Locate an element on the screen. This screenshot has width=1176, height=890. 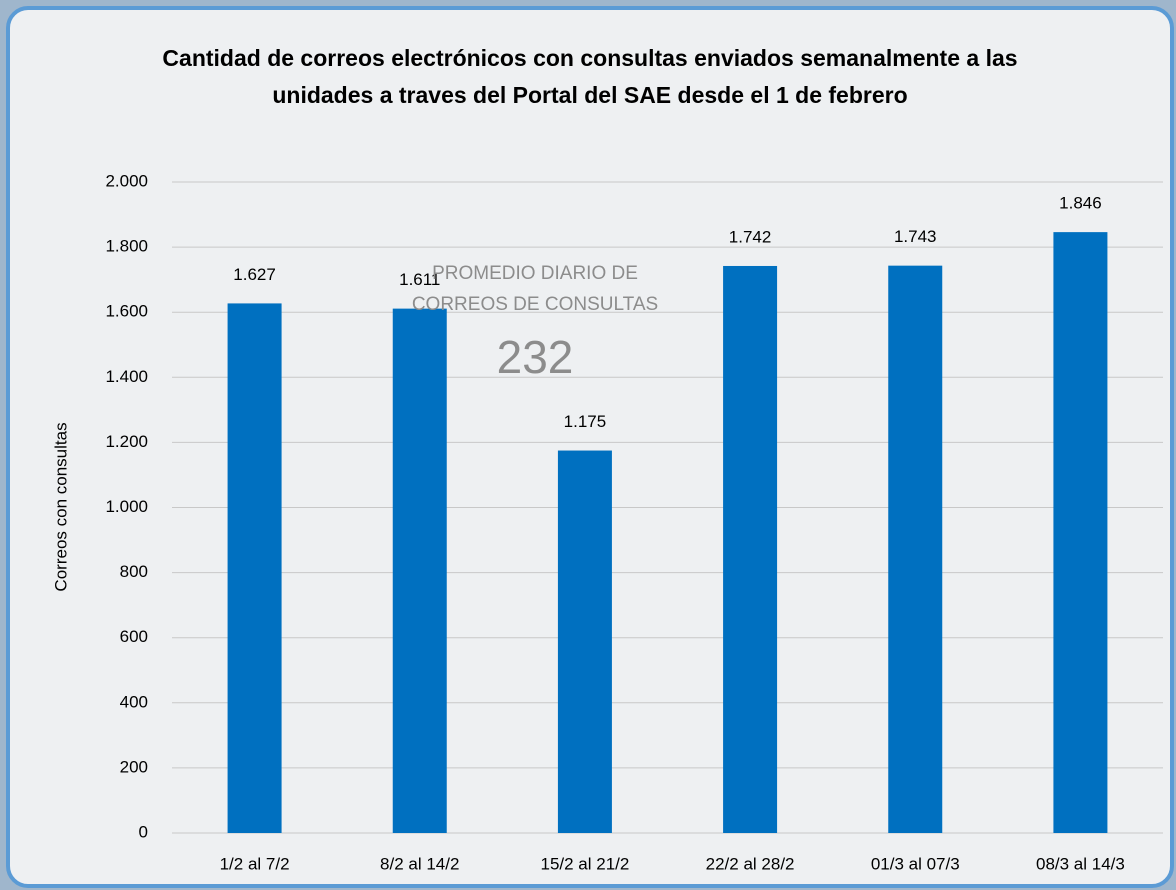
y-tick-label: 200 is located at coordinates (134, 766).